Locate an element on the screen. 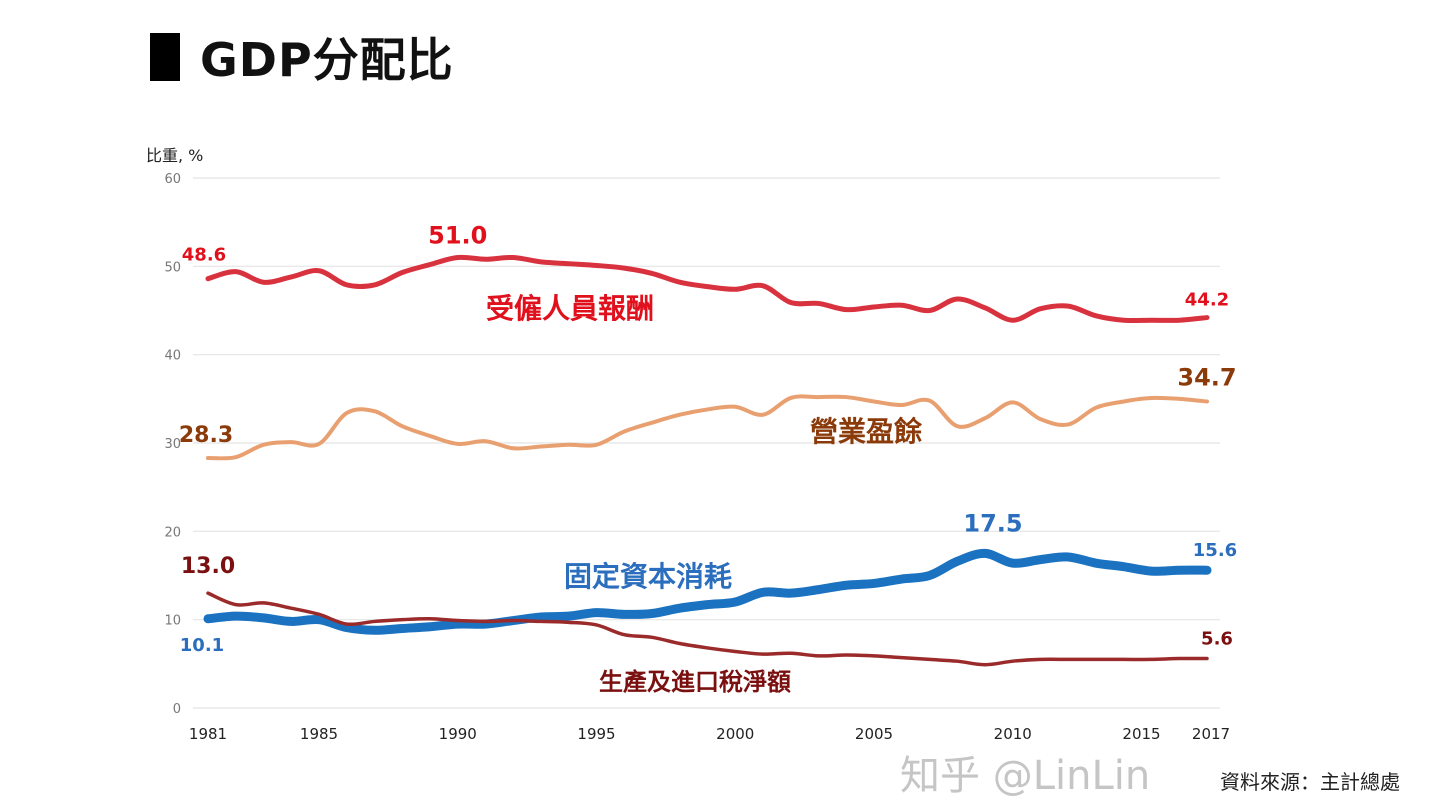 The image size is (1440, 810). data-label: 17.5 is located at coordinates (992, 523).